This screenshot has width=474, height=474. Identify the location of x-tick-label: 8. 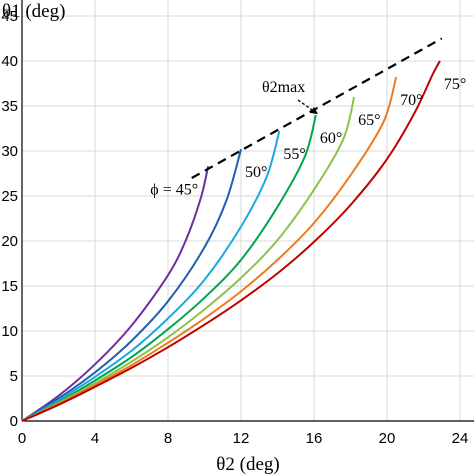
(168, 438).